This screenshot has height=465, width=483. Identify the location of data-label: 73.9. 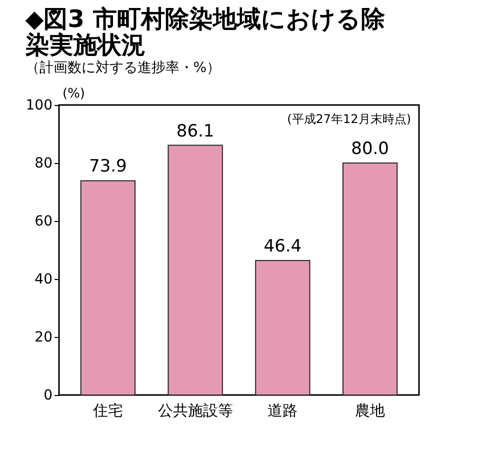
(108, 166).